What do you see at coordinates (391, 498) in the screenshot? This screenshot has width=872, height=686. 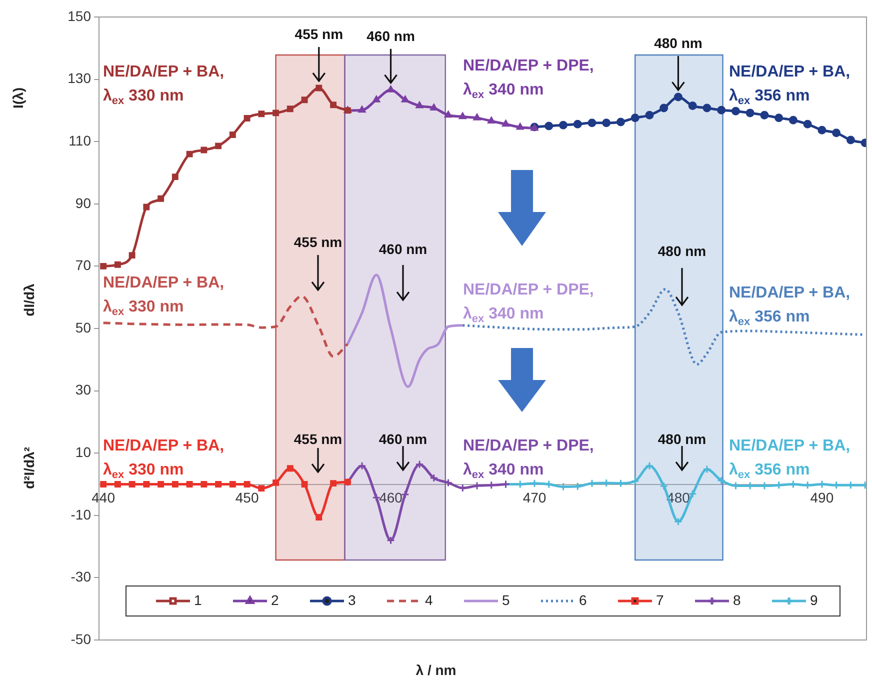 I see `x-tick-label: 460` at bounding box center [391, 498].